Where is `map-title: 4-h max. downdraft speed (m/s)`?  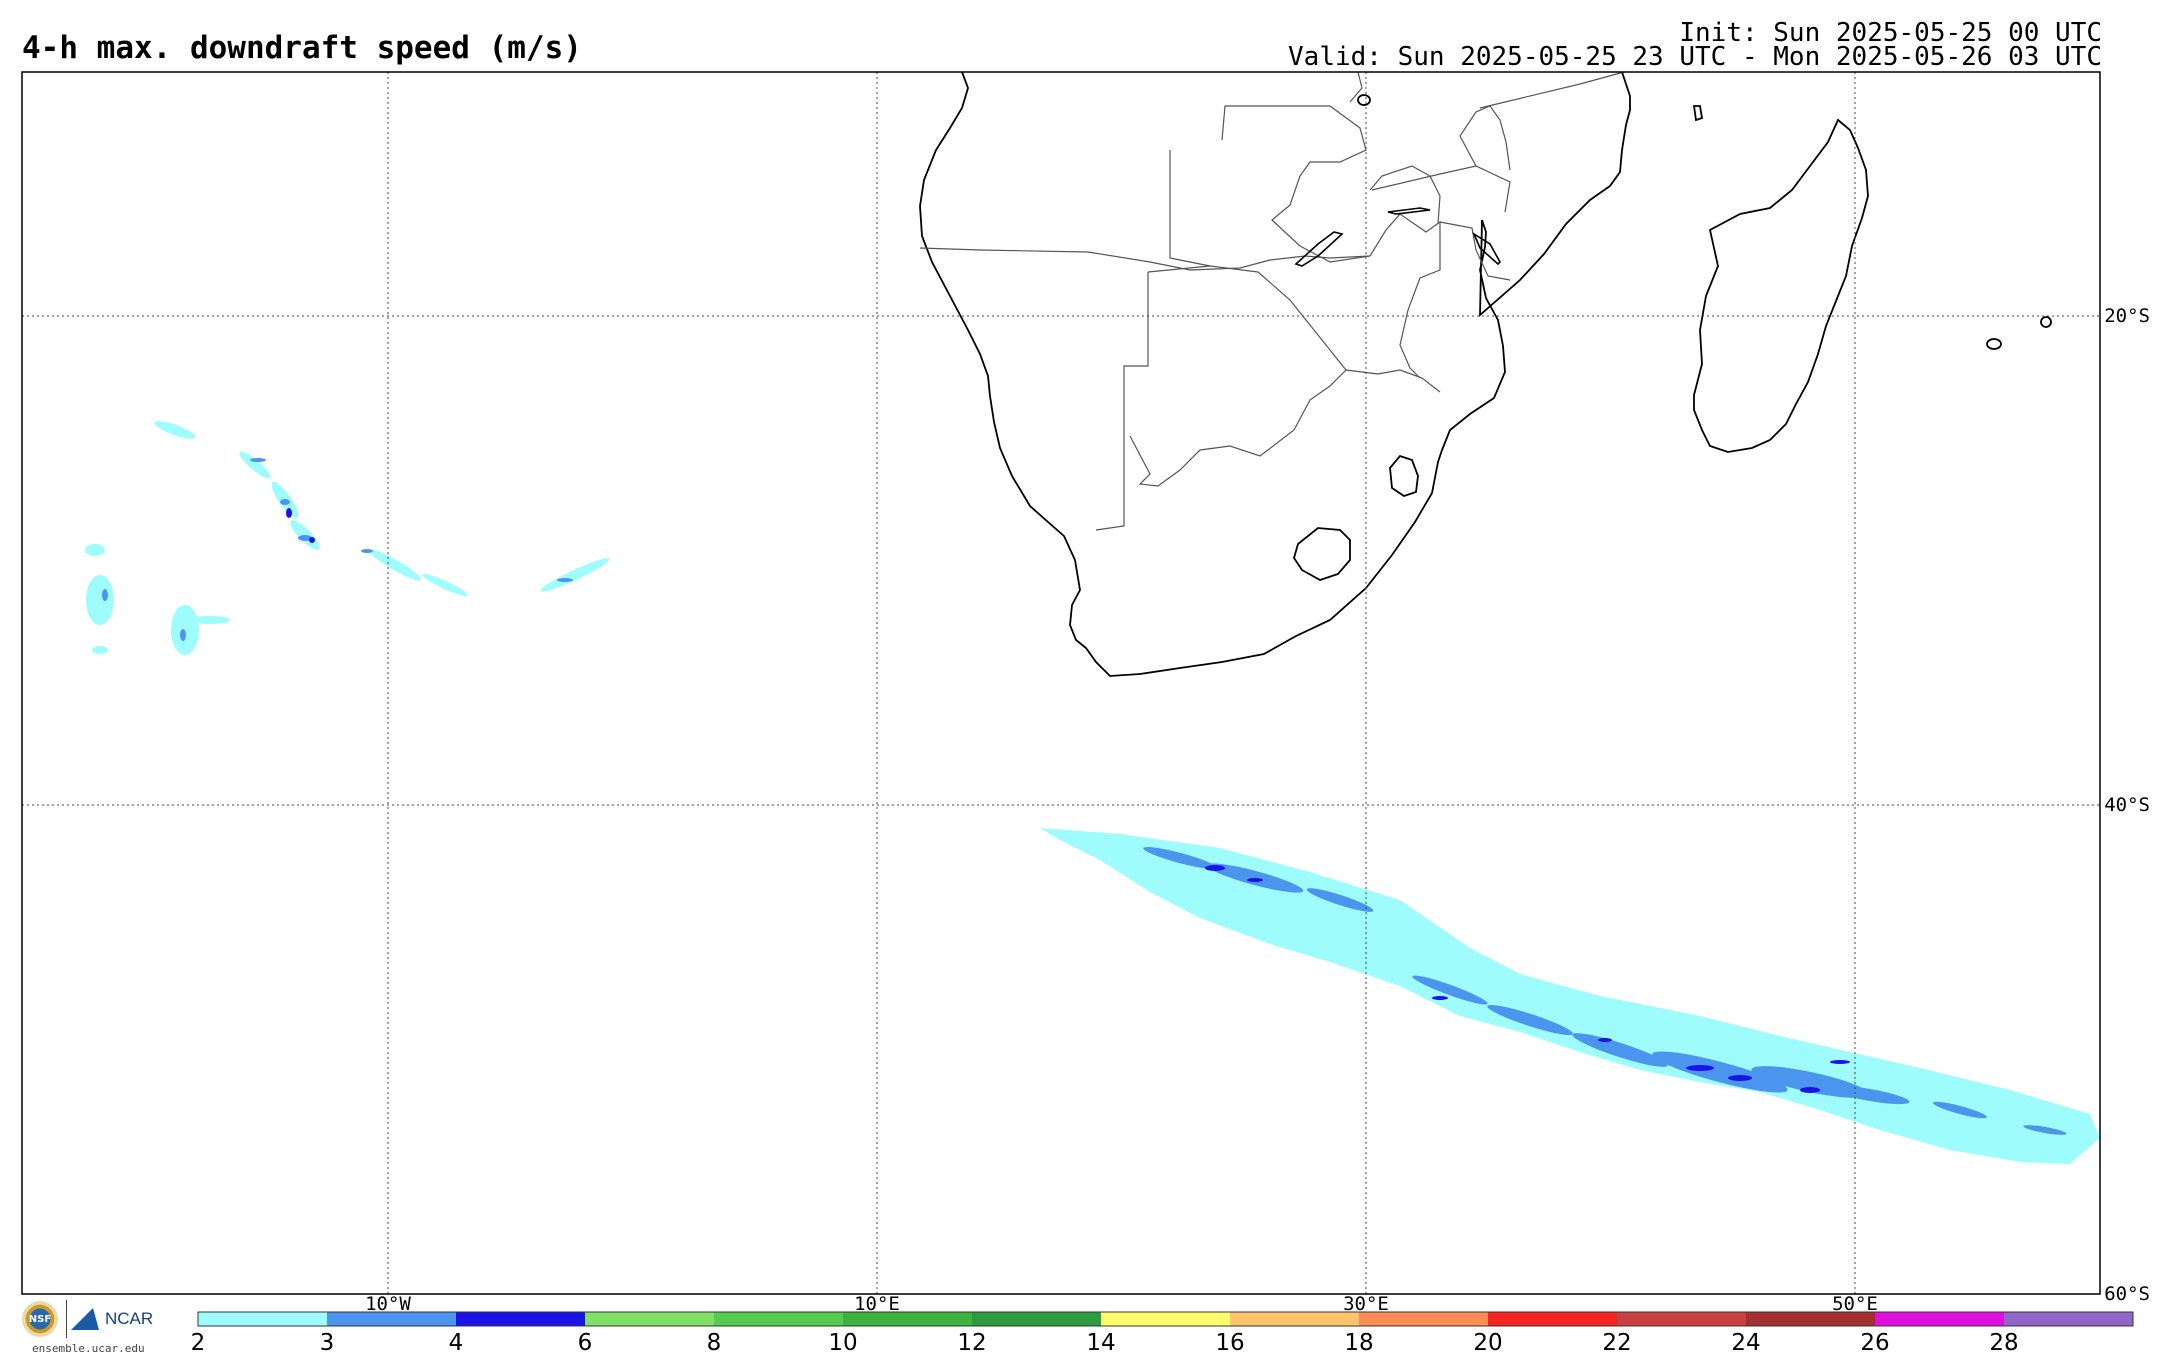 map-title: 4-h max. downdraft speed (m/s) is located at coordinates (302, 48).